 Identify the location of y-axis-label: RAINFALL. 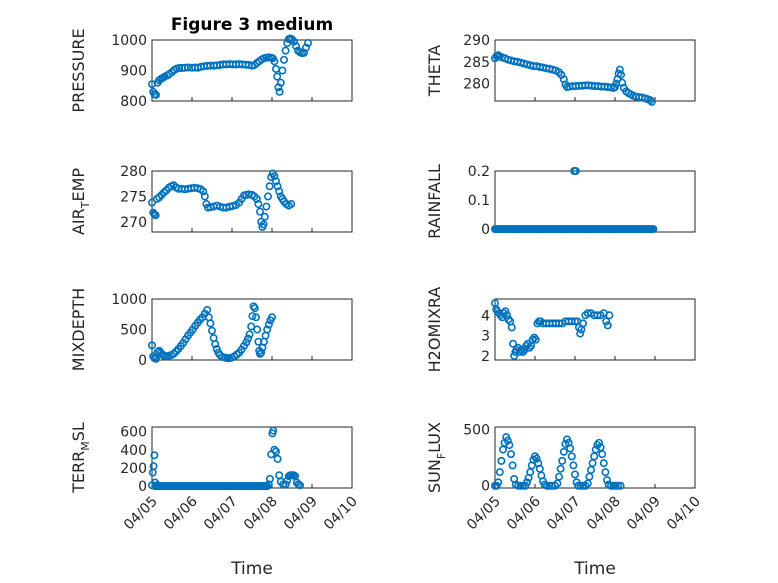
(434, 201).